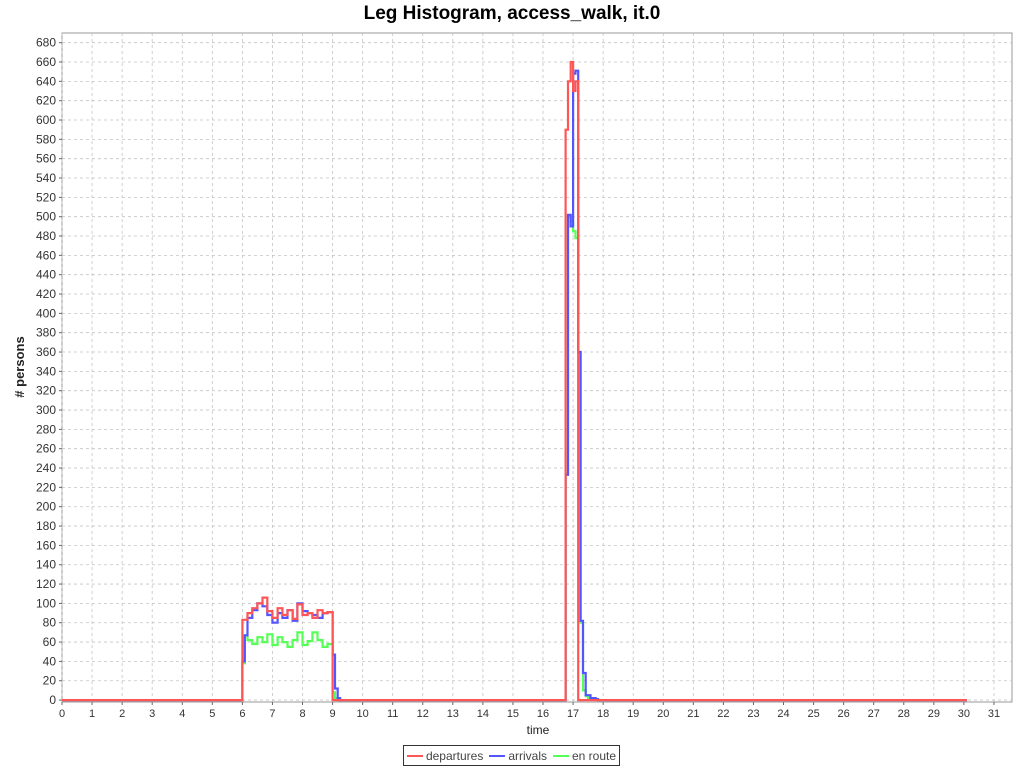  I want to click on y-tick-label: 460, so click(46, 255).